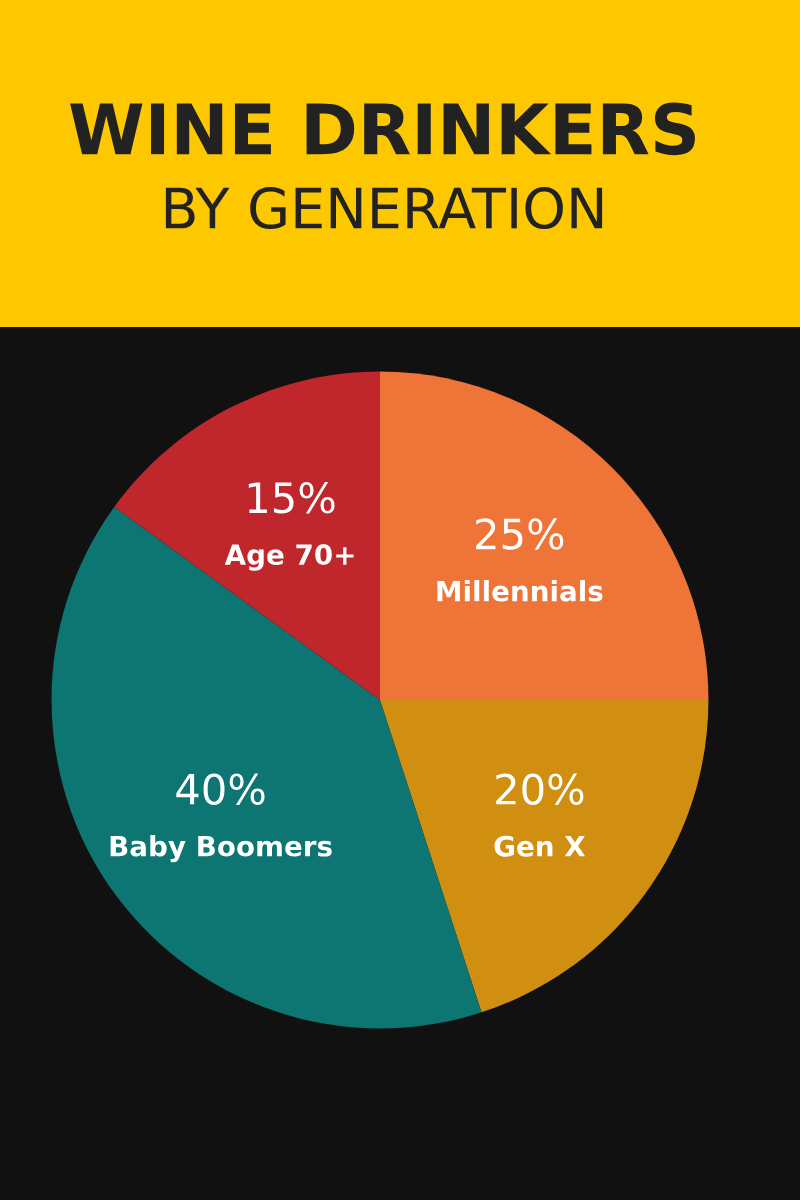 The width and height of the screenshot is (800, 1200). Describe the element at coordinates (291, 498) in the screenshot. I see `data-label: 15%` at that location.